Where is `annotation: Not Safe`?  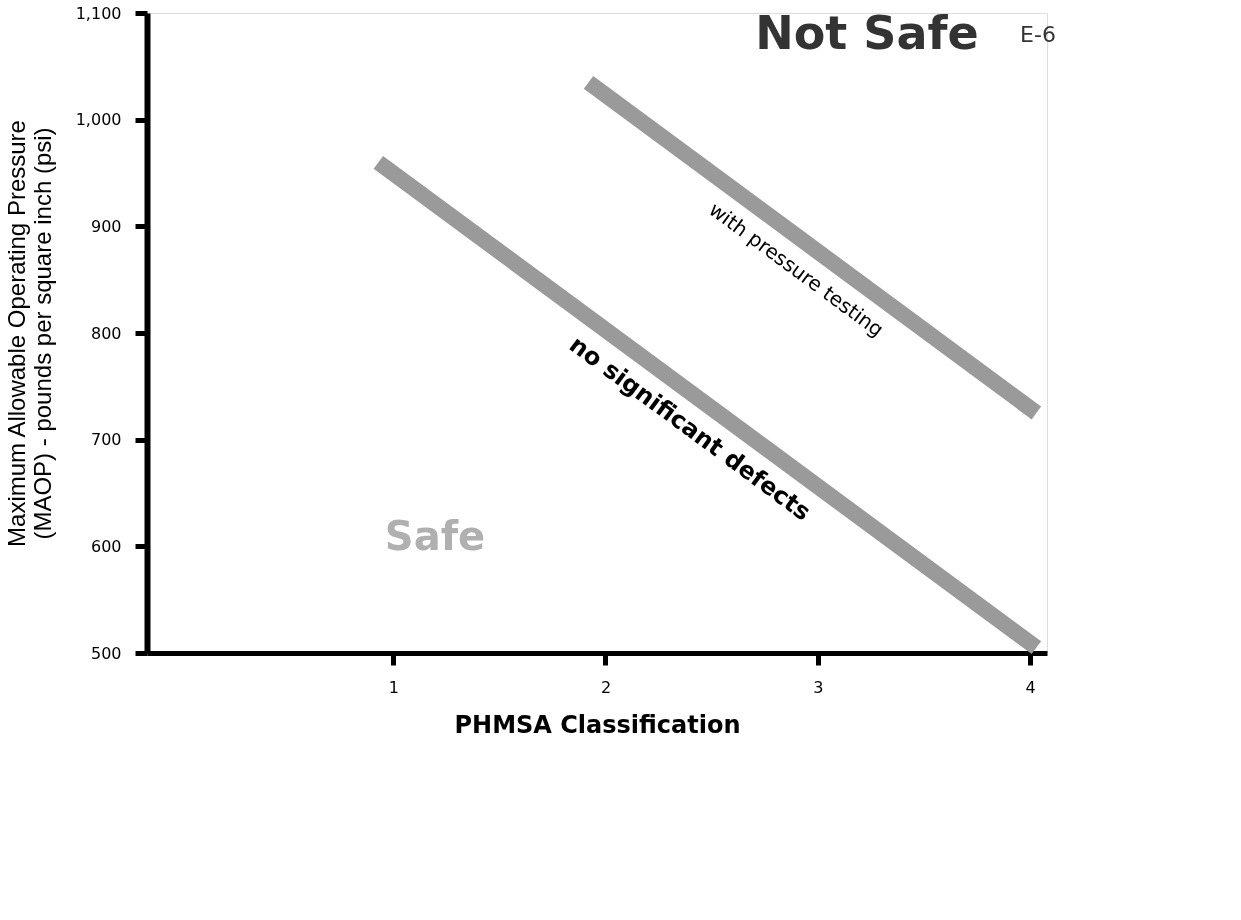 annotation: Not Safe is located at coordinates (867, 33).